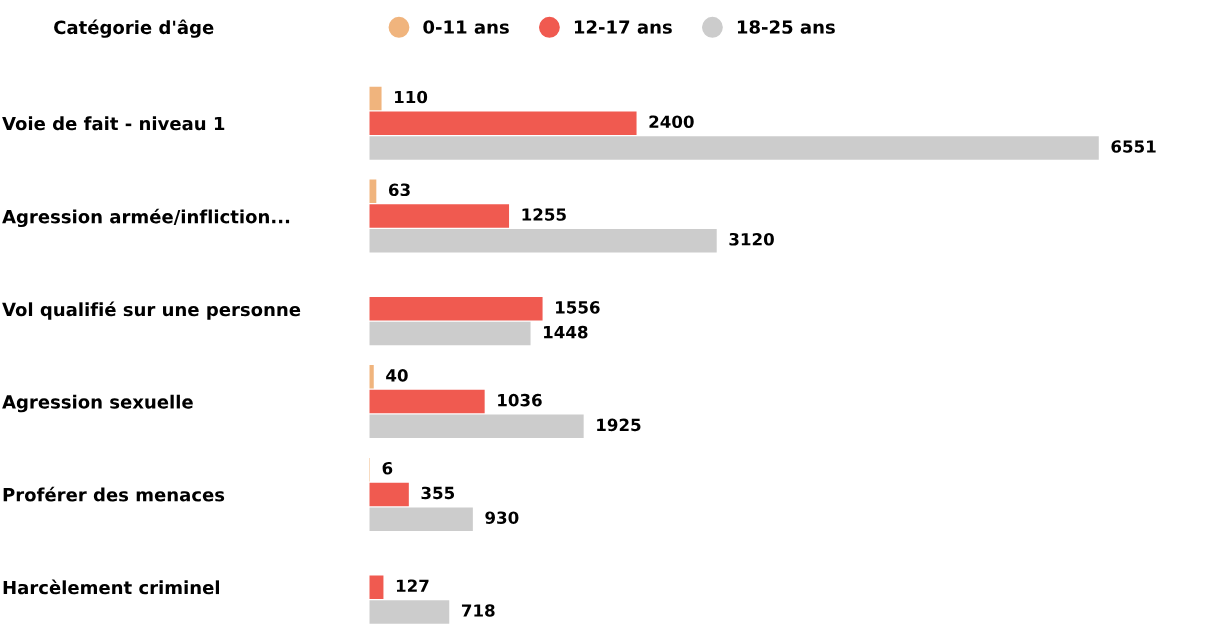 This screenshot has width=1231, height=640. Describe the element at coordinates (466, 27) in the screenshot. I see `legend-label: 0-11 ans` at that location.